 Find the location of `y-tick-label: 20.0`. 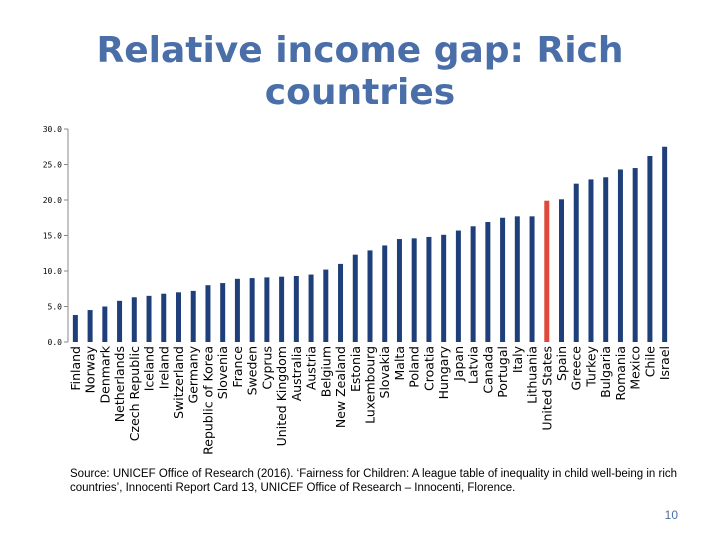

y-tick-label: 20.0 is located at coordinates (52, 200).